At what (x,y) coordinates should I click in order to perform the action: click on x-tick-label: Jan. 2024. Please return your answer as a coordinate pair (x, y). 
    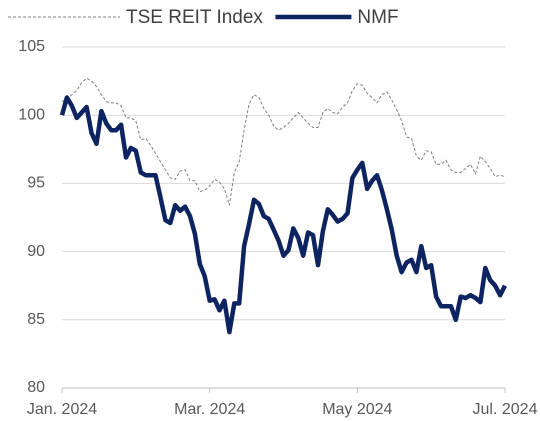
    Looking at the image, I should click on (62, 409).